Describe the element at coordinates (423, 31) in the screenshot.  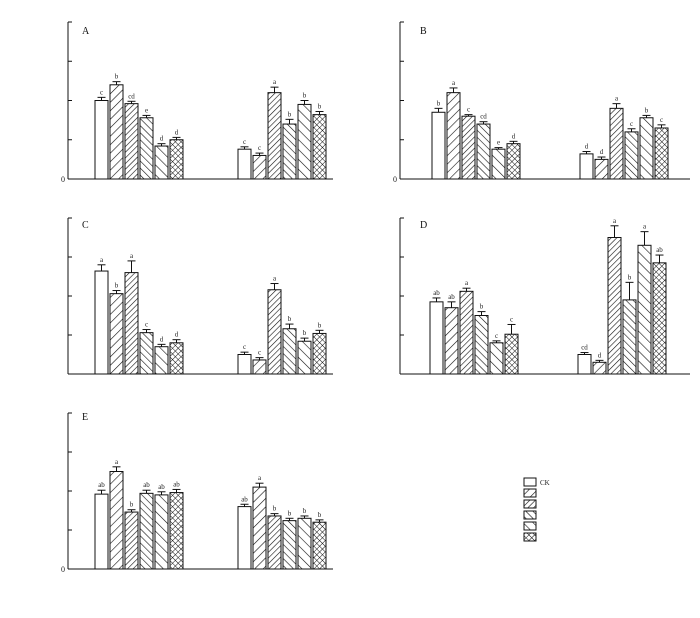
I see `panel-letter: B` at that location.